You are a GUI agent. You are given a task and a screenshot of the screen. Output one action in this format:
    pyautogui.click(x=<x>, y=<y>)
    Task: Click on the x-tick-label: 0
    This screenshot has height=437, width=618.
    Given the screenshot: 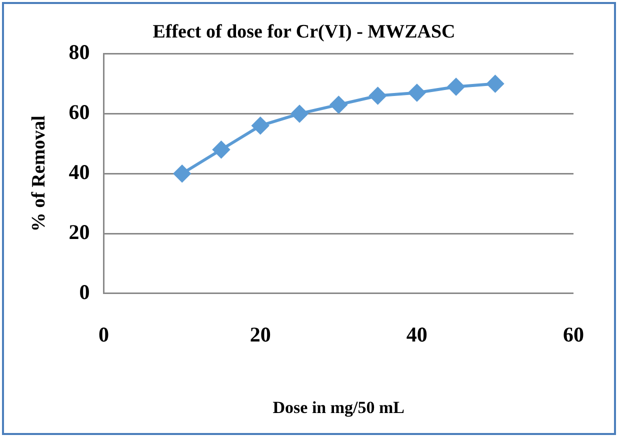 What is the action you would take?
    pyautogui.click(x=104, y=334)
    